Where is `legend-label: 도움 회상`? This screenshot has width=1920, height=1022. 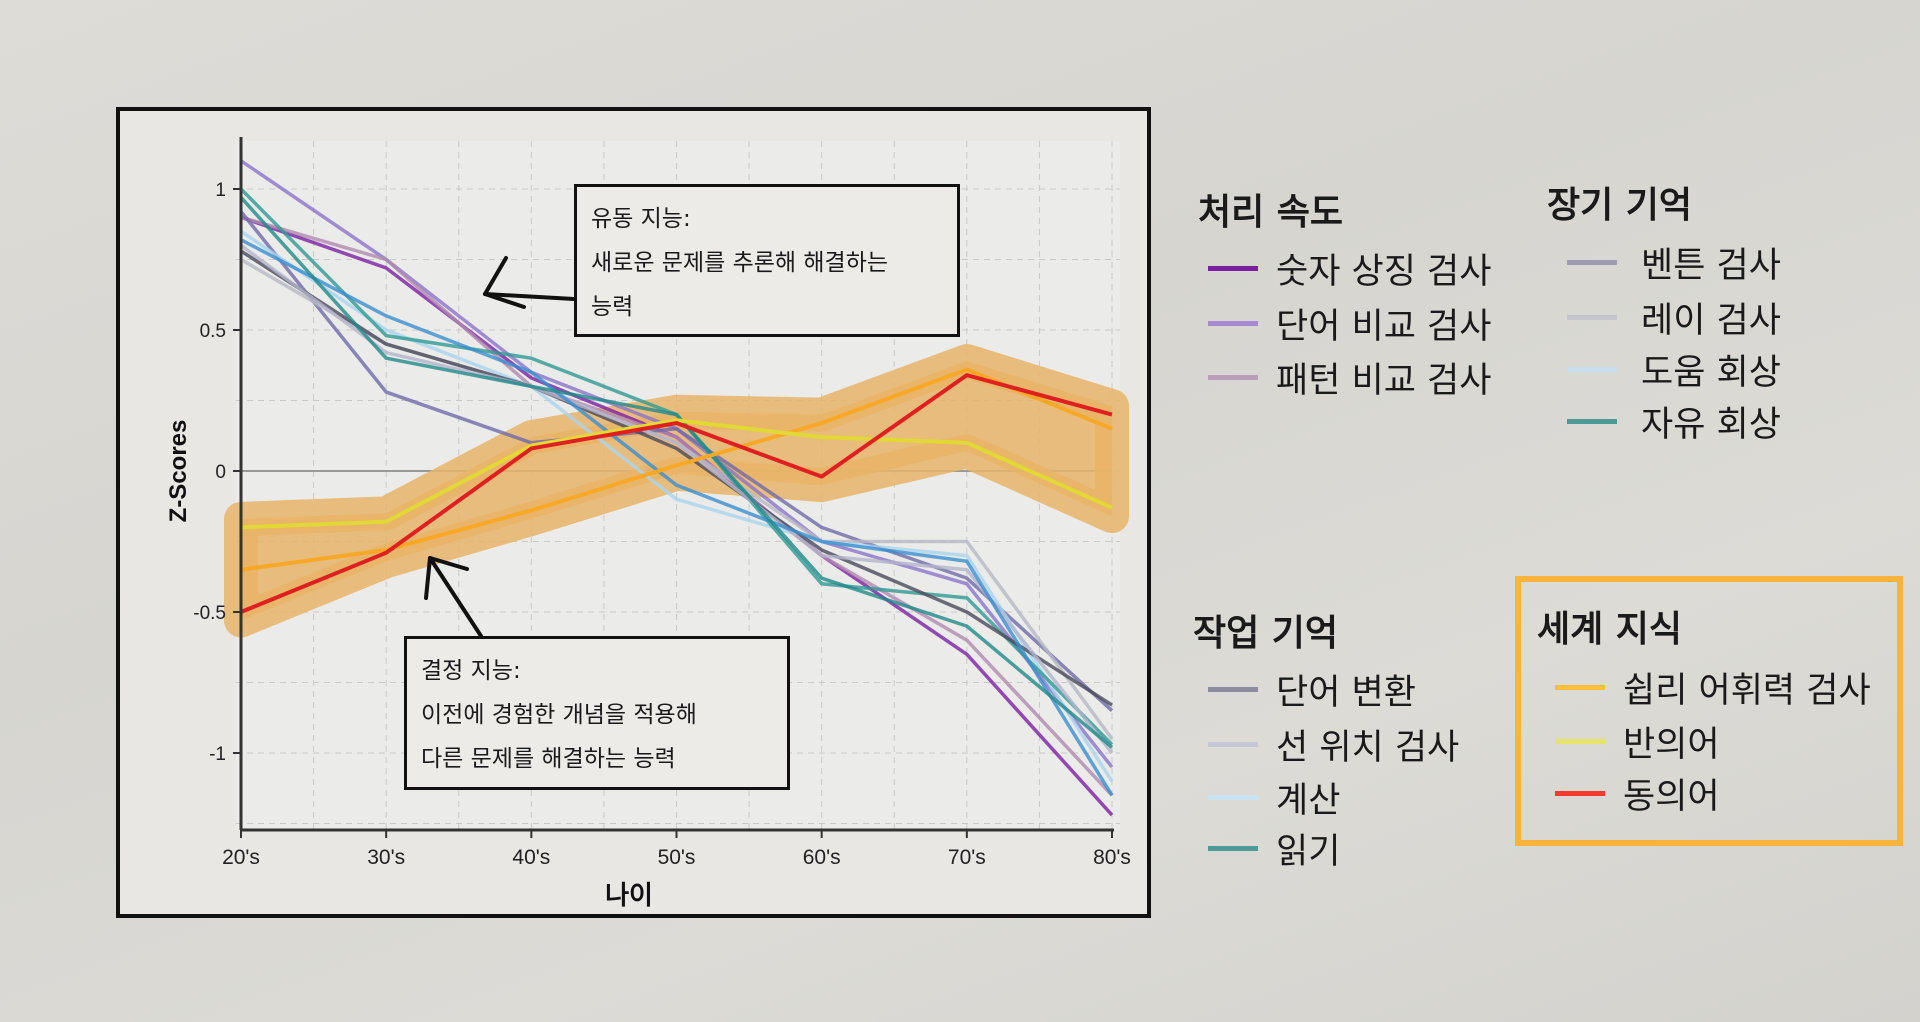
legend-label: 도움 회상 is located at coordinates (1711, 373).